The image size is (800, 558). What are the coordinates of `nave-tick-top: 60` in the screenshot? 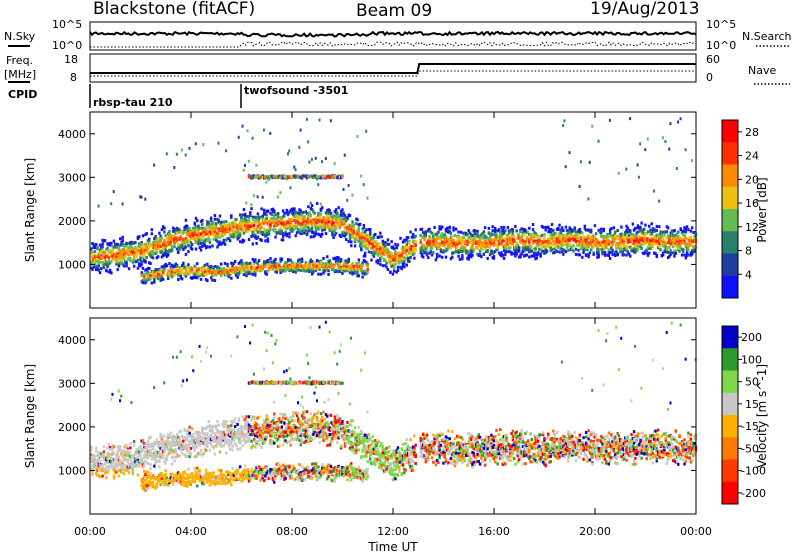 It's located at (713, 59).